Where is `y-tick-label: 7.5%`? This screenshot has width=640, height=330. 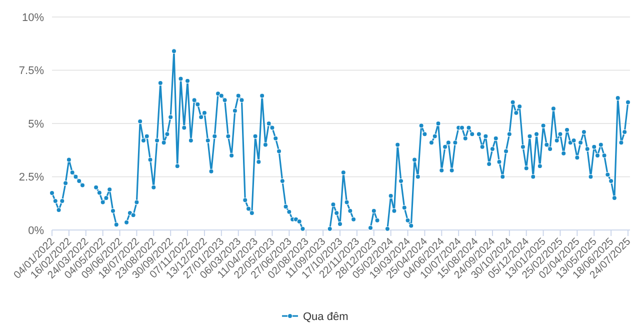
y-tick-label: 7.5% is located at coordinates (31, 71).